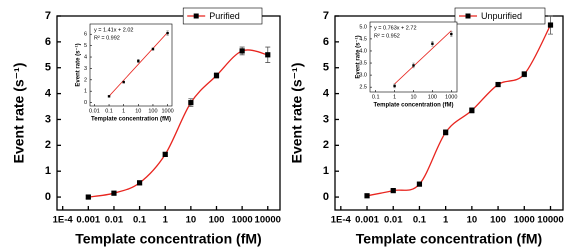  Describe the element at coordinates (363, 27) in the screenshot. I see `y-tick-label: 5.0` at that location.